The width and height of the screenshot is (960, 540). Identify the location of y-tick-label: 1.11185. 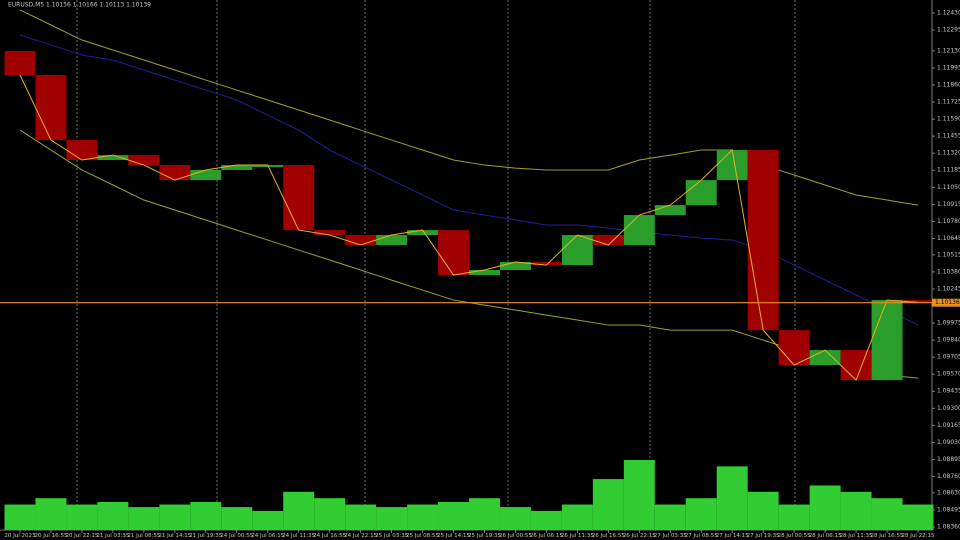
(948, 170).